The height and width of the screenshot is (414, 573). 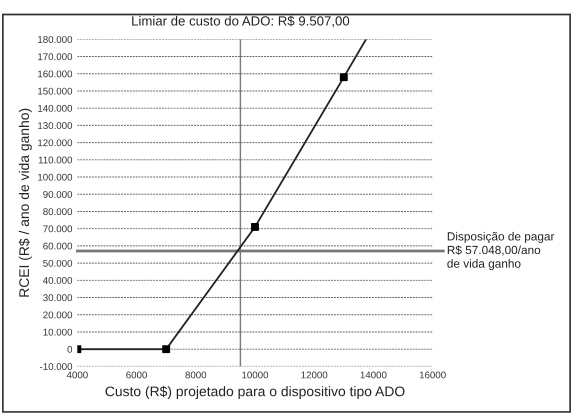 What do you see at coordinates (255, 393) in the screenshot?
I see `x-axis-title: Custo (R$) projetado para o dispositivo tipo ADO` at bounding box center [255, 393].